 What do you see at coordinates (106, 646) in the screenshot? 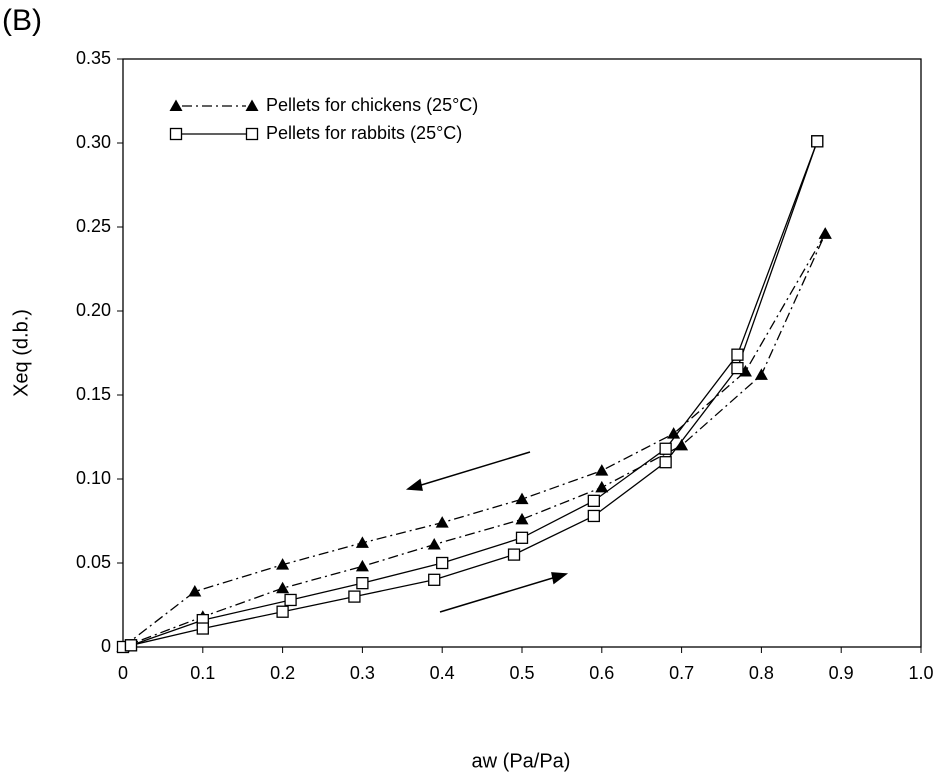
I see `y-tick-label: 0` at bounding box center [106, 646].